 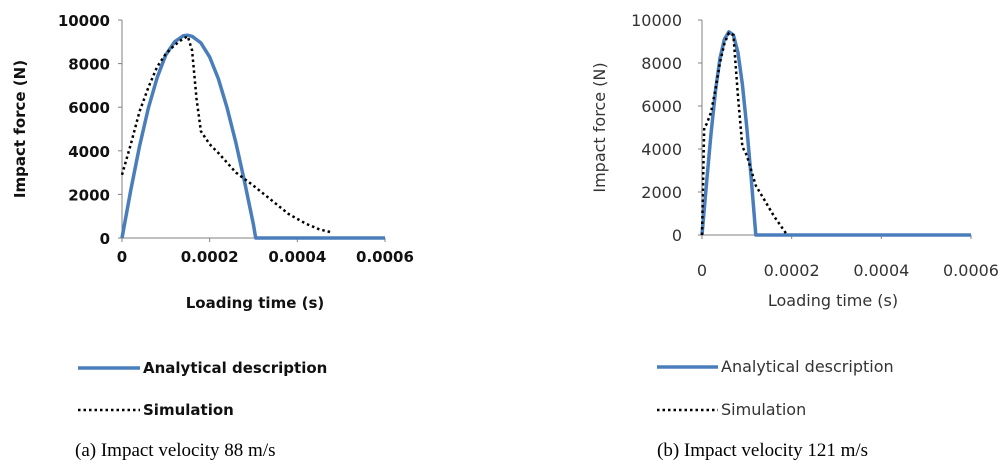 What do you see at coordinates (763, 450) in the screenshot?
I see `caption-b: (b) Impact velocity 121 m/s` at bounding box center [763, 450].